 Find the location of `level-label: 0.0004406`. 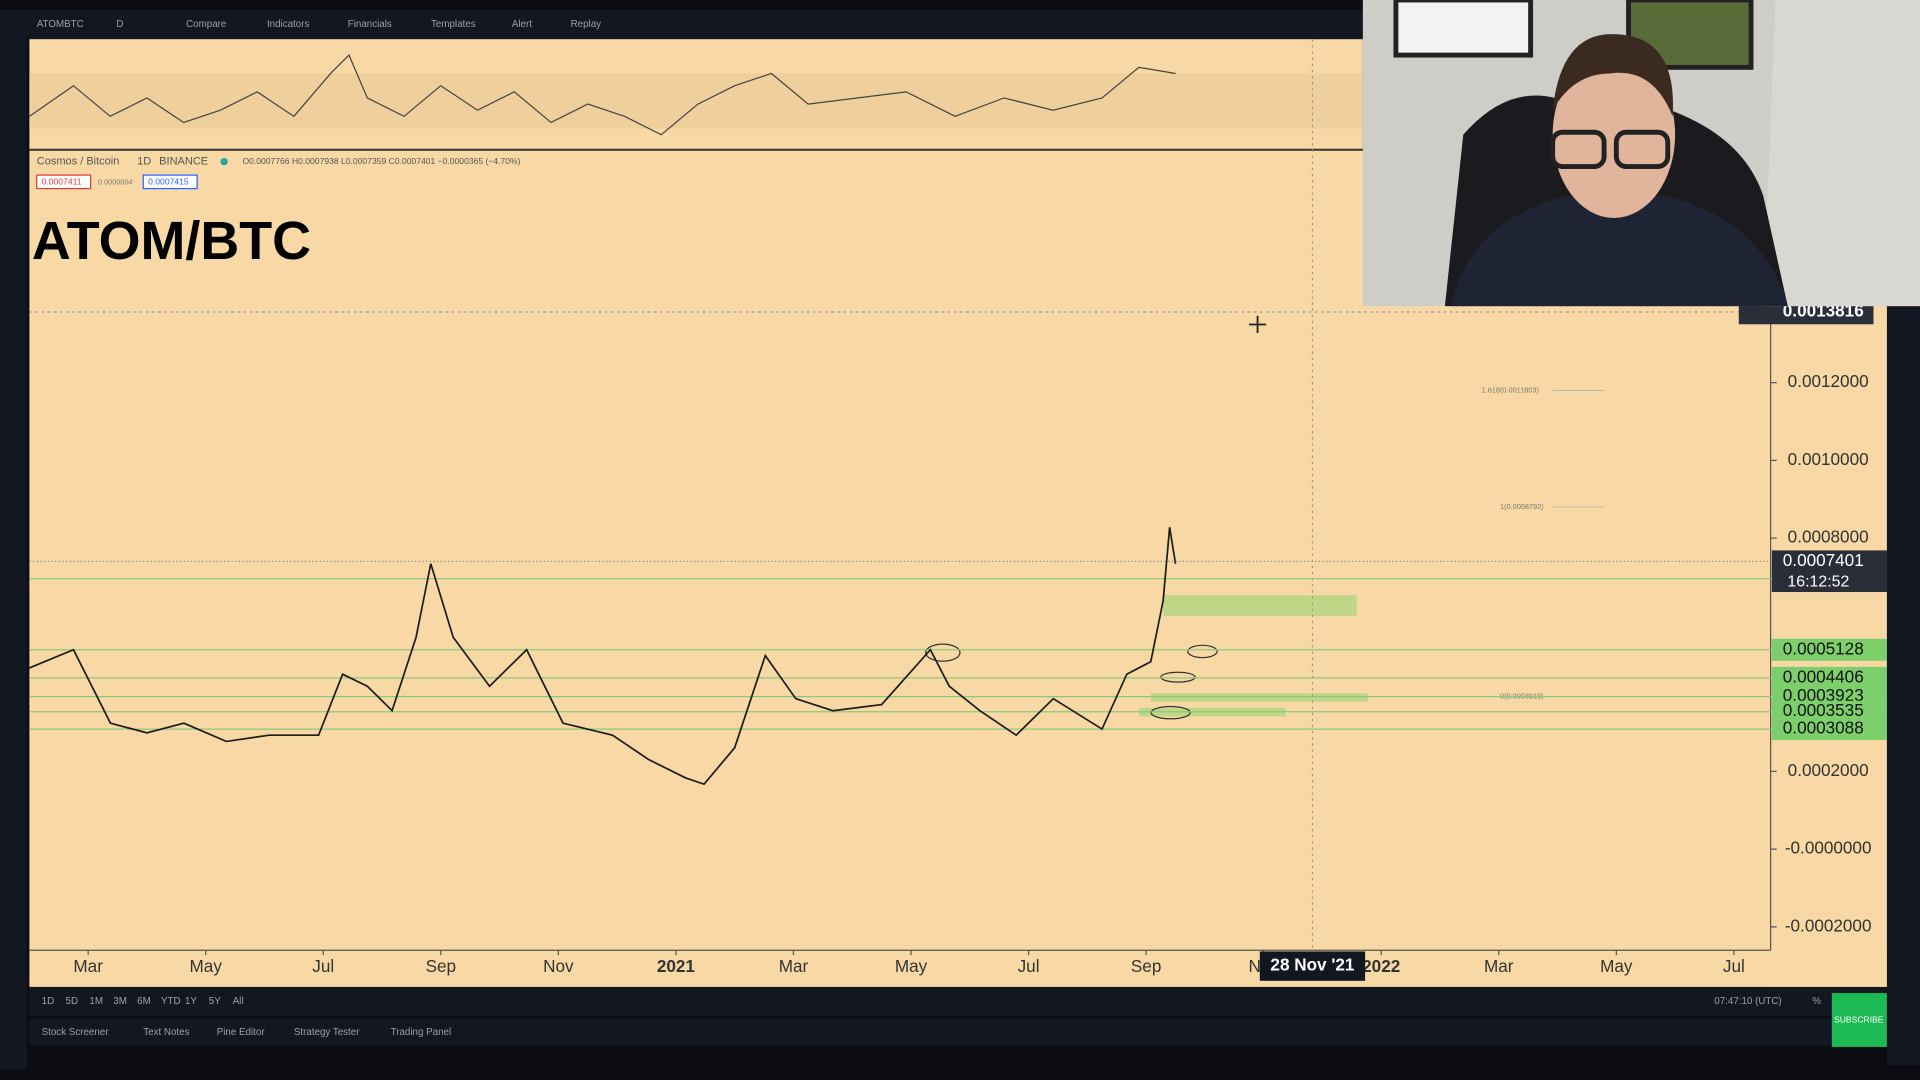

level-label: 0.0004406 is located at coordinates (1823, 676).